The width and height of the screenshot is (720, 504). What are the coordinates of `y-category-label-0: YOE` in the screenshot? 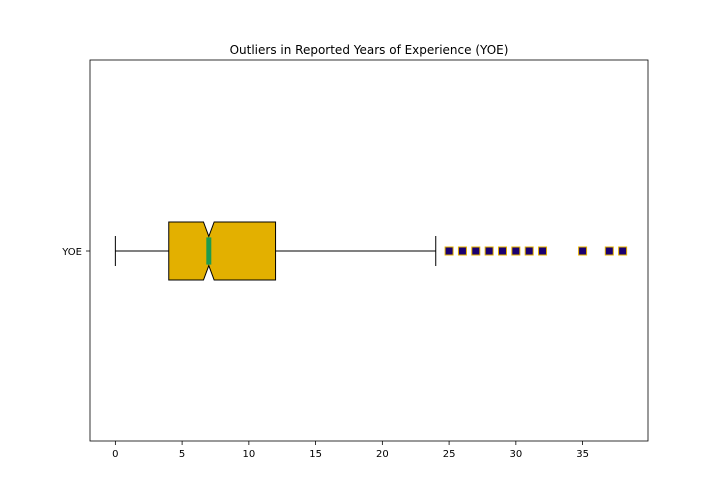 It's located at (71, 252).